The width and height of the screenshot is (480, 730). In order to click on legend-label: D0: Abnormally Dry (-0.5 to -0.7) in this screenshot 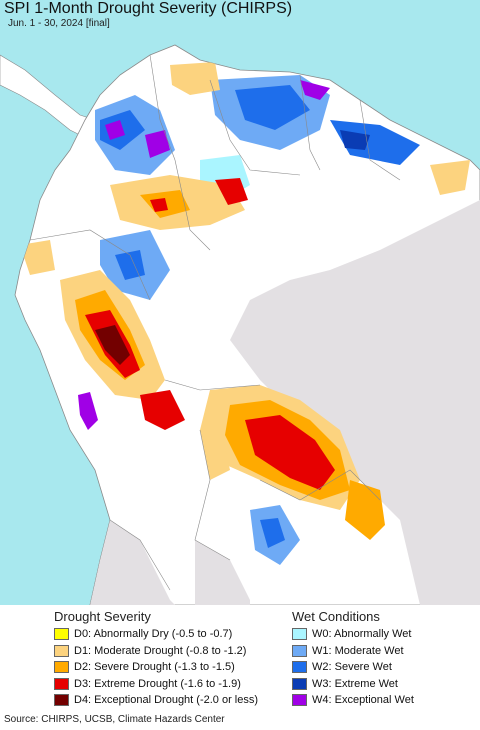, I will do `click(153, 634)`.